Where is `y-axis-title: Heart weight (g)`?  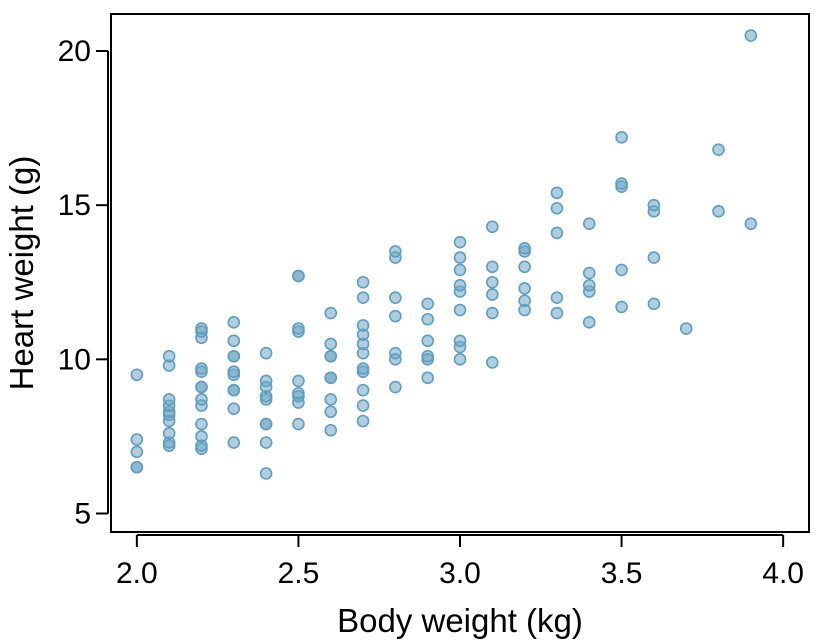 y-axis-title: Heart weight (g) is located at coordinates (21, 273).